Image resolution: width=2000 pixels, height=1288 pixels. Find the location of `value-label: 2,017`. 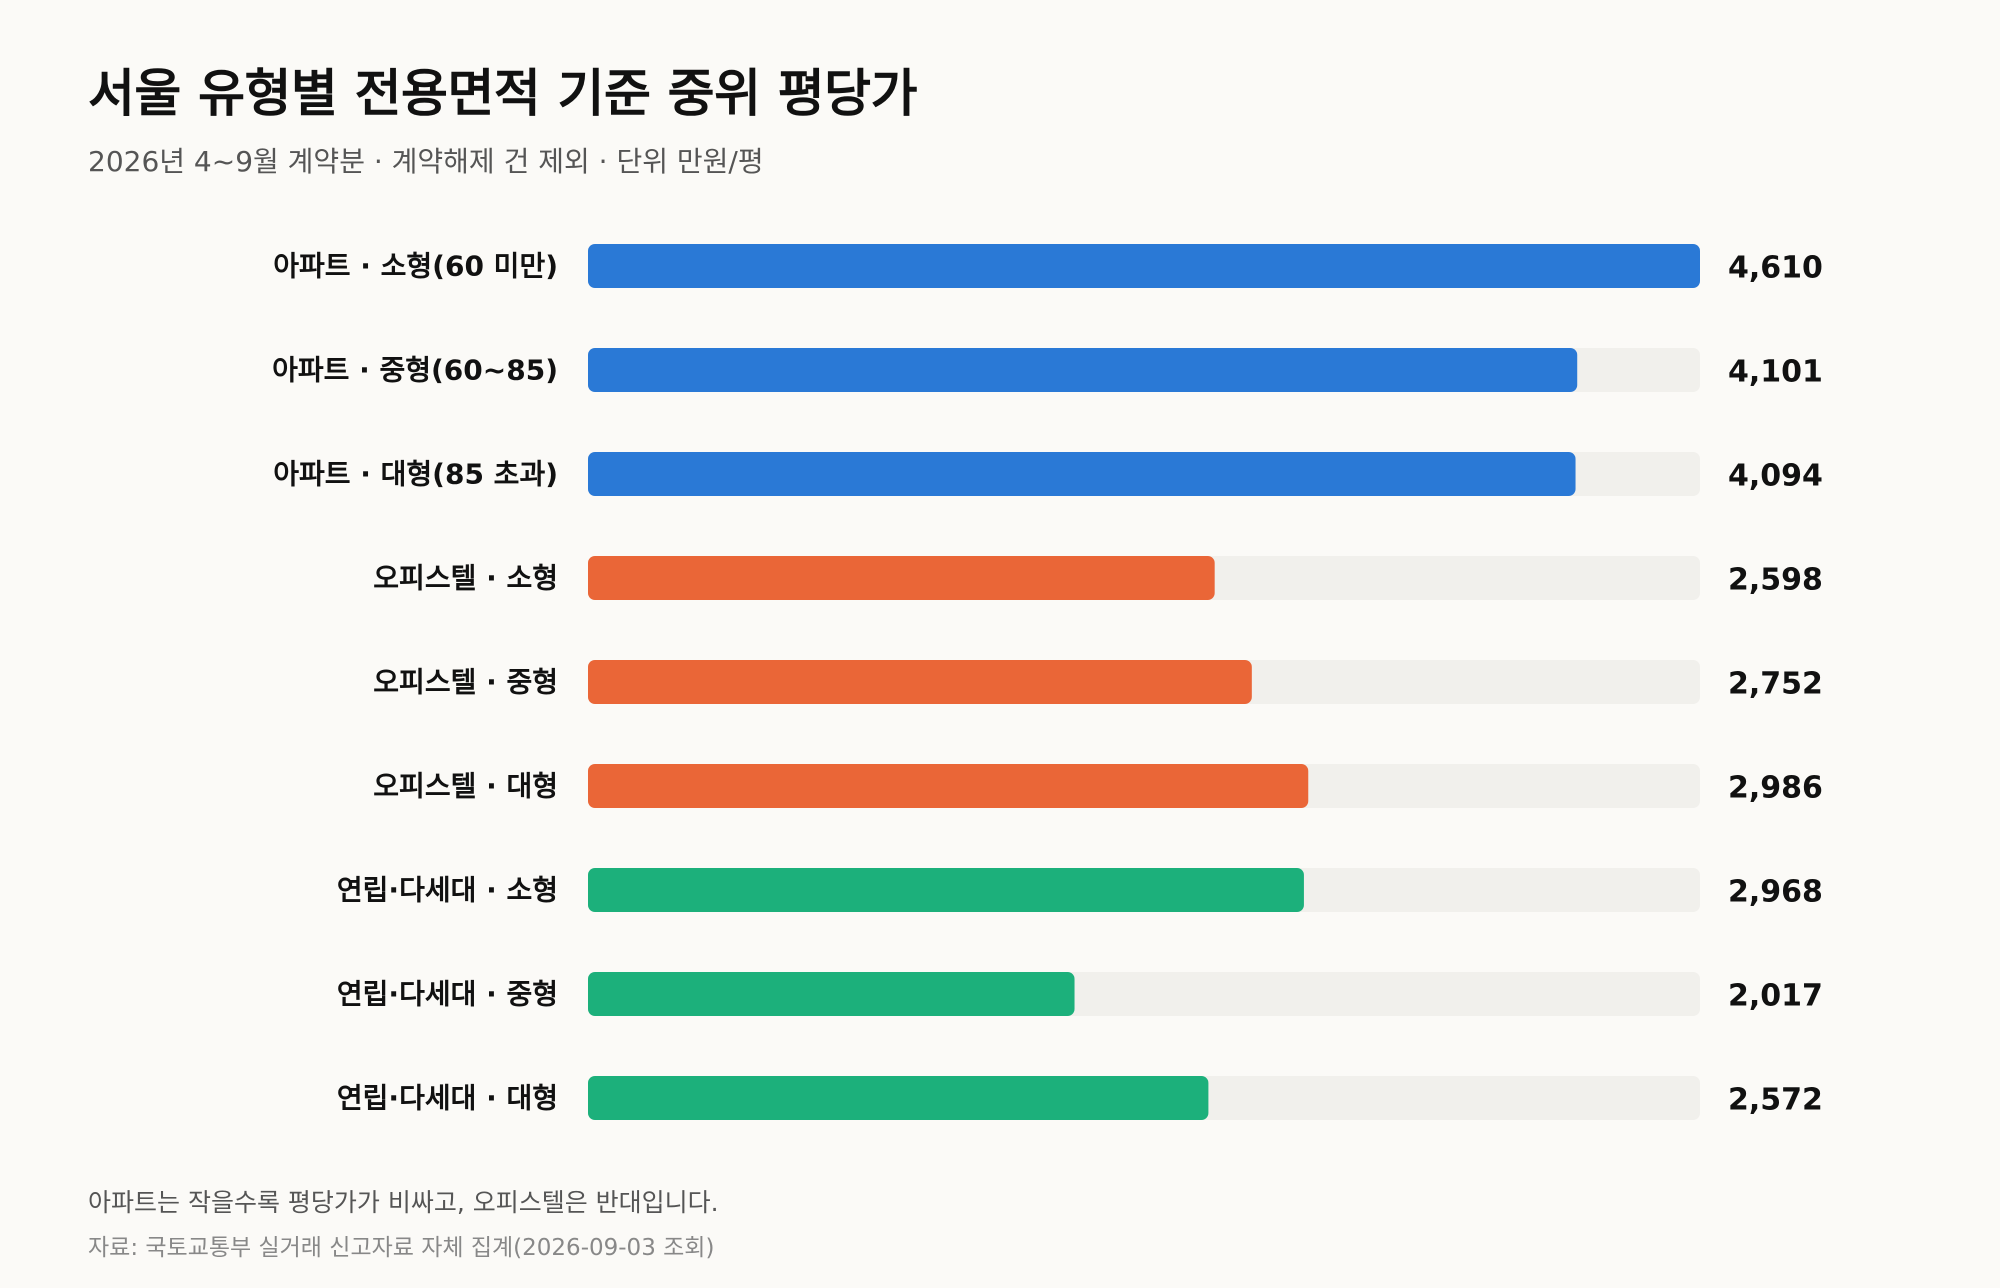

value-label: 2,017 is located at coordinates (1775, 996).